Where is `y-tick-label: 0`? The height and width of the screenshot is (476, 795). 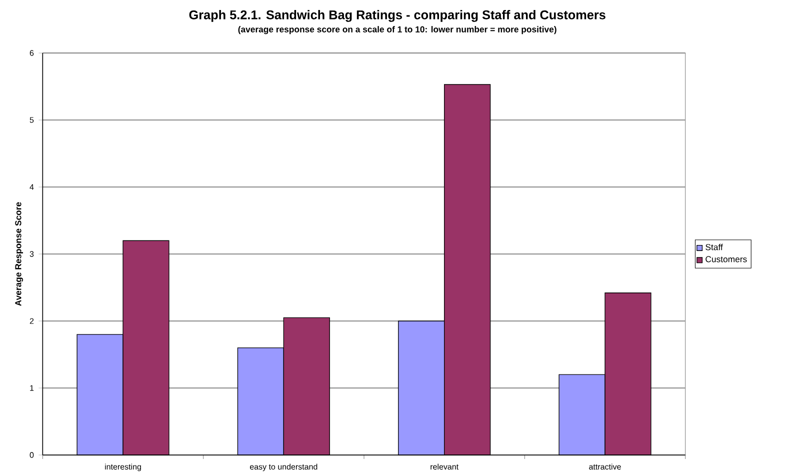
y-tick-label: 0 is located at coordinates (32, 455).